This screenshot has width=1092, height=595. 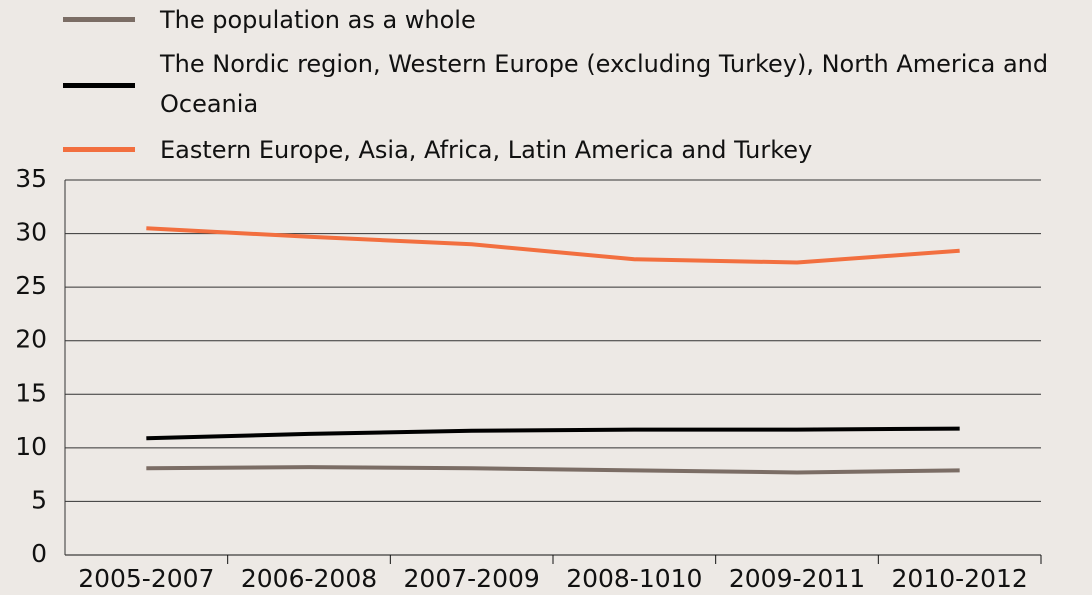 I want to click on y-tick-label: 0, so click(x=39, y=553).